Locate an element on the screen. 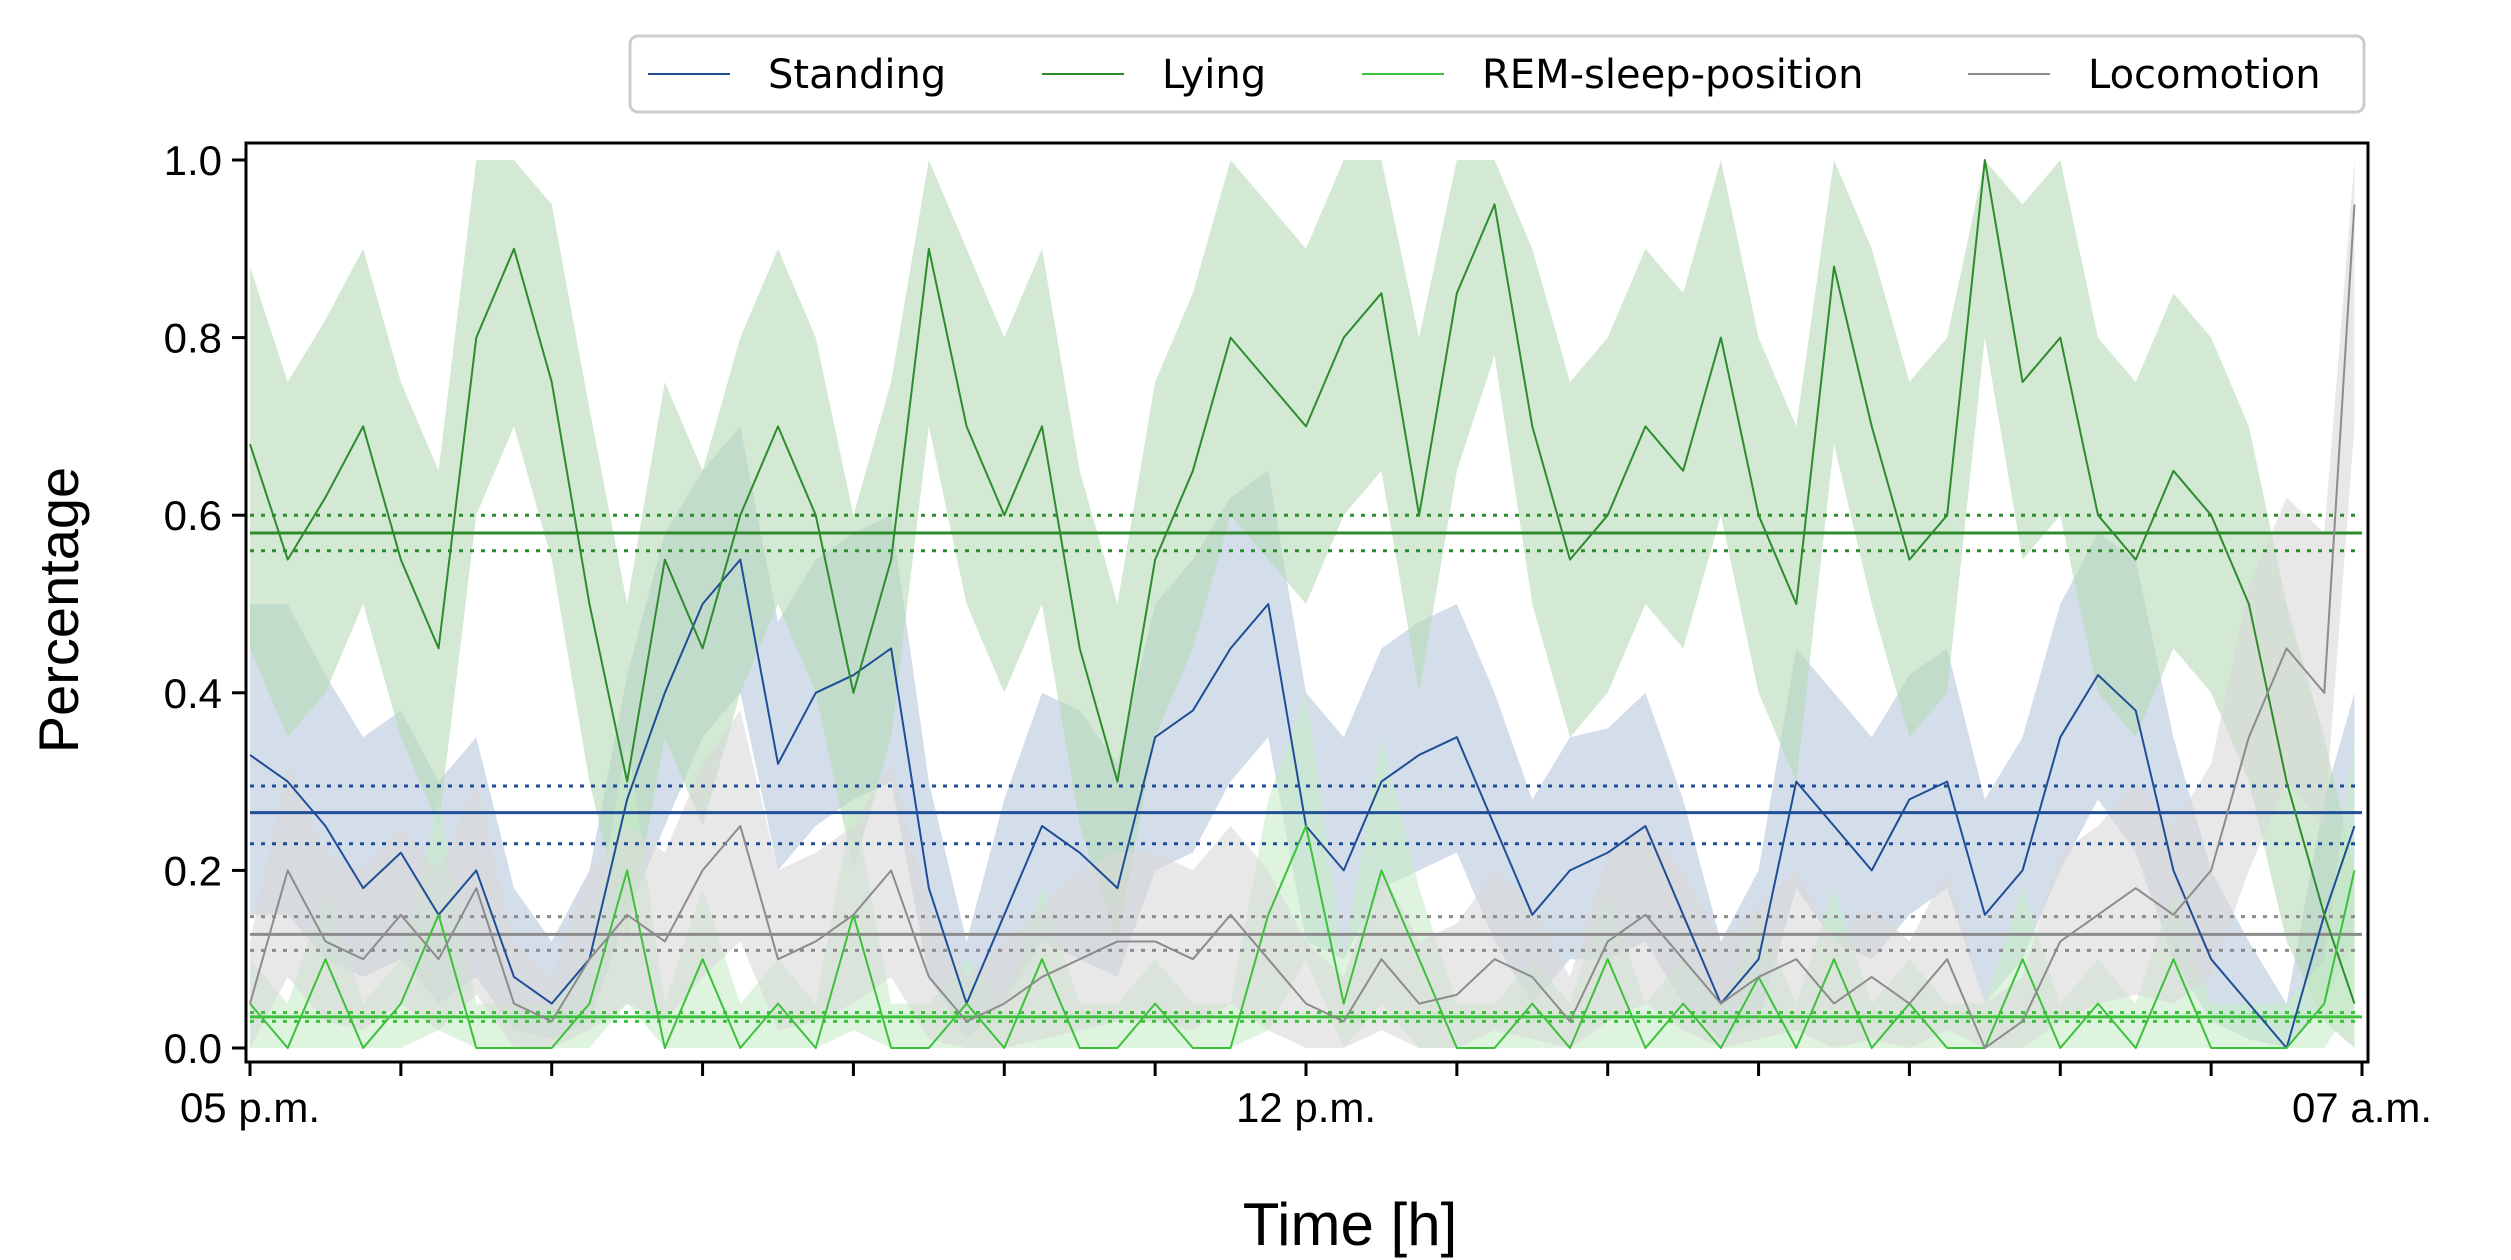  x-tick-label: 12 p.m. is located at coordinates (1306, 1107).